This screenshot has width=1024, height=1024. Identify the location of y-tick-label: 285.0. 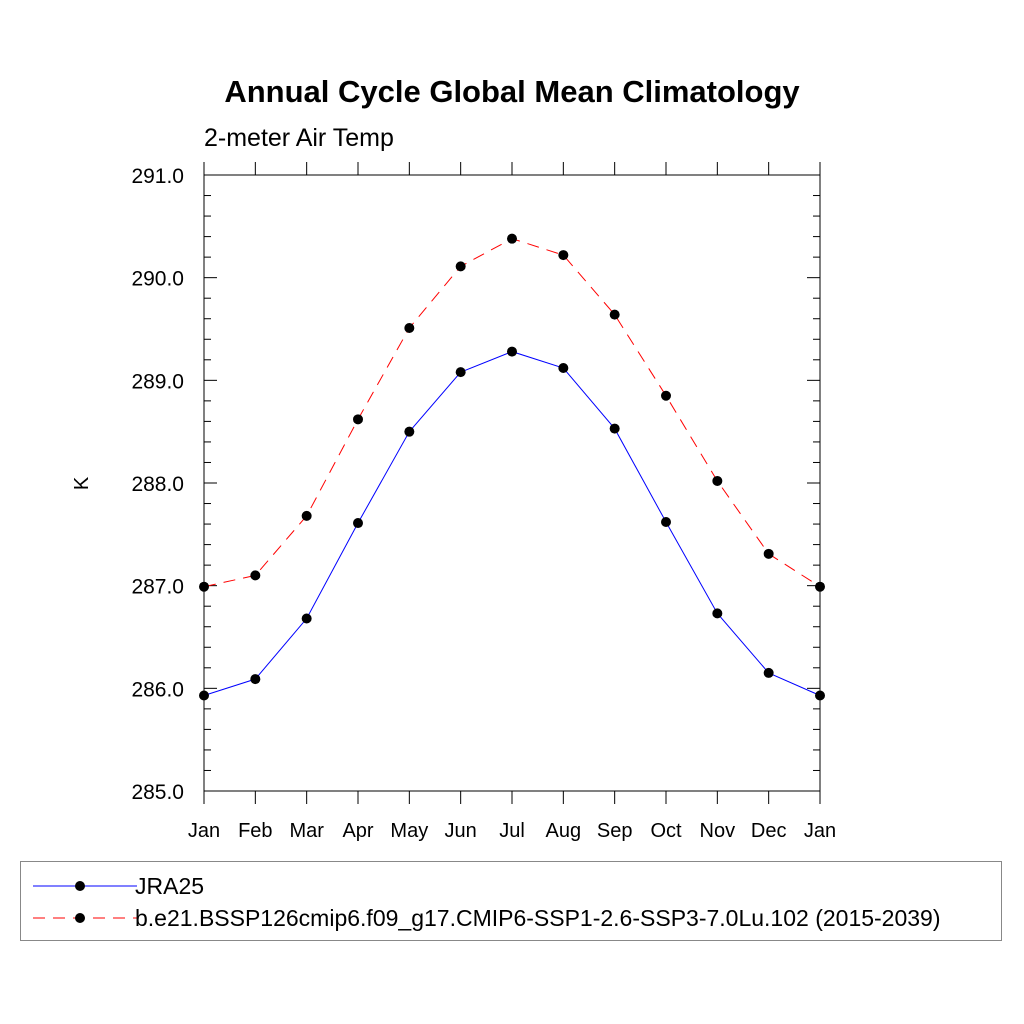
(157, 792).